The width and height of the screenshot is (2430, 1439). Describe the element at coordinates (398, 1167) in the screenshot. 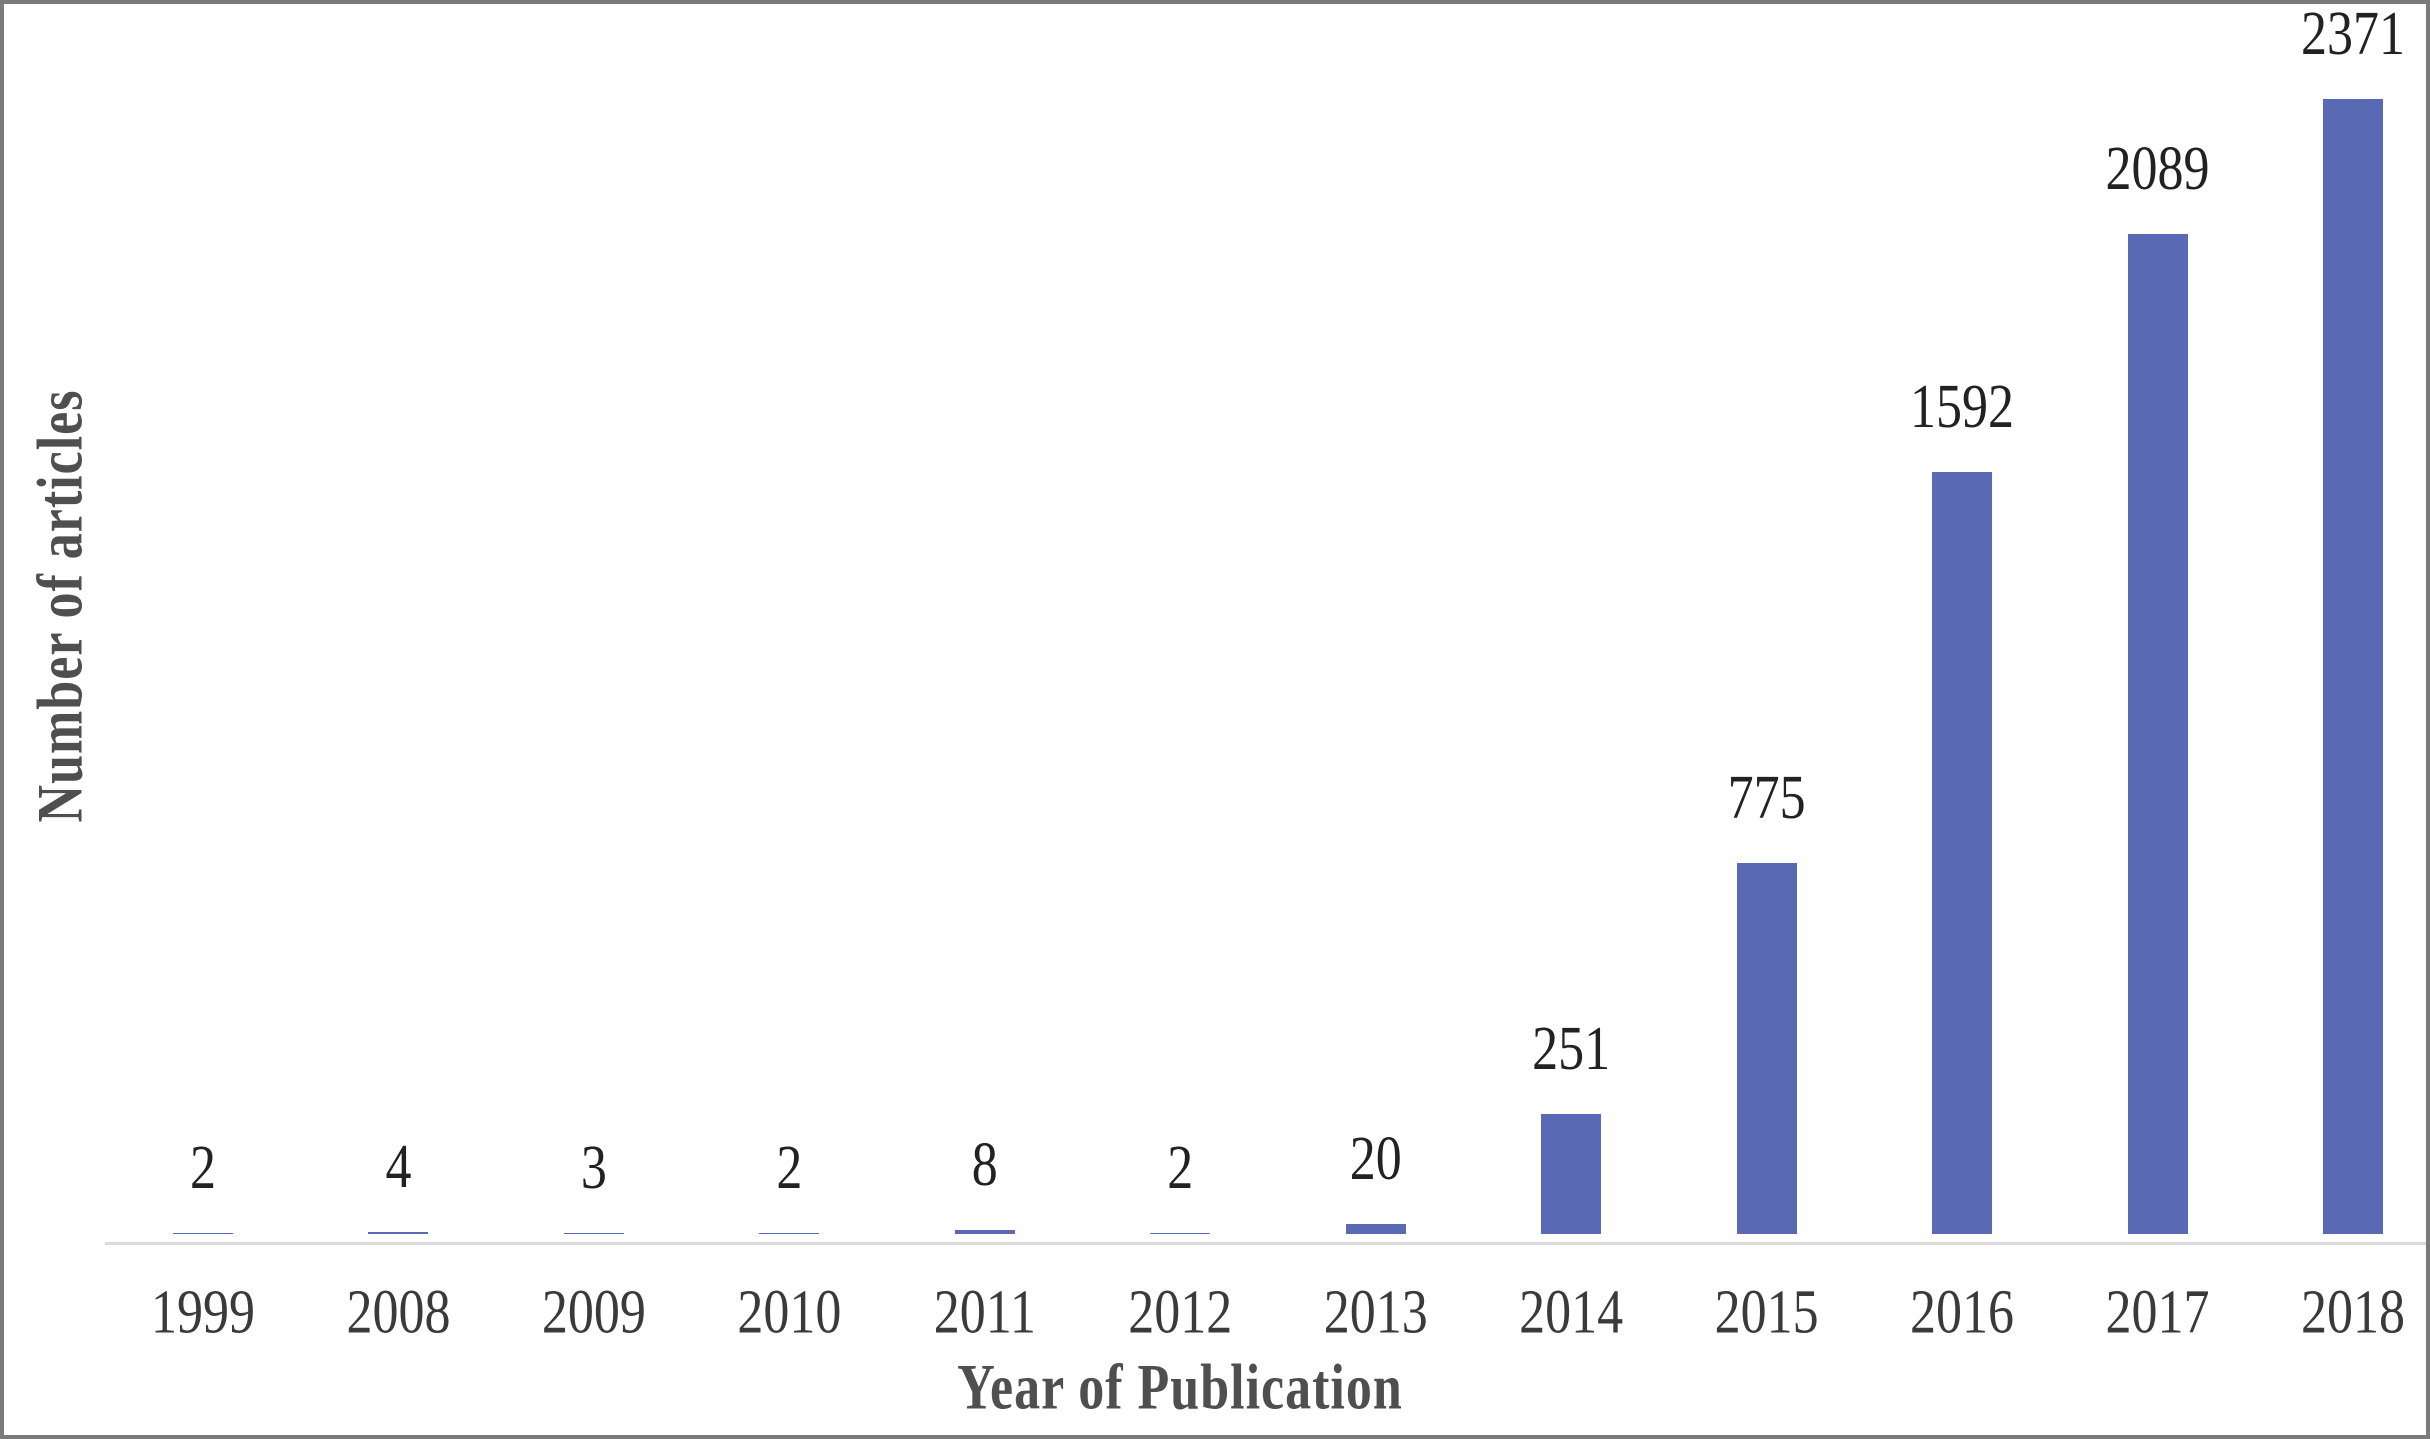

I see `bar-value-label-2008: 4` at that location.